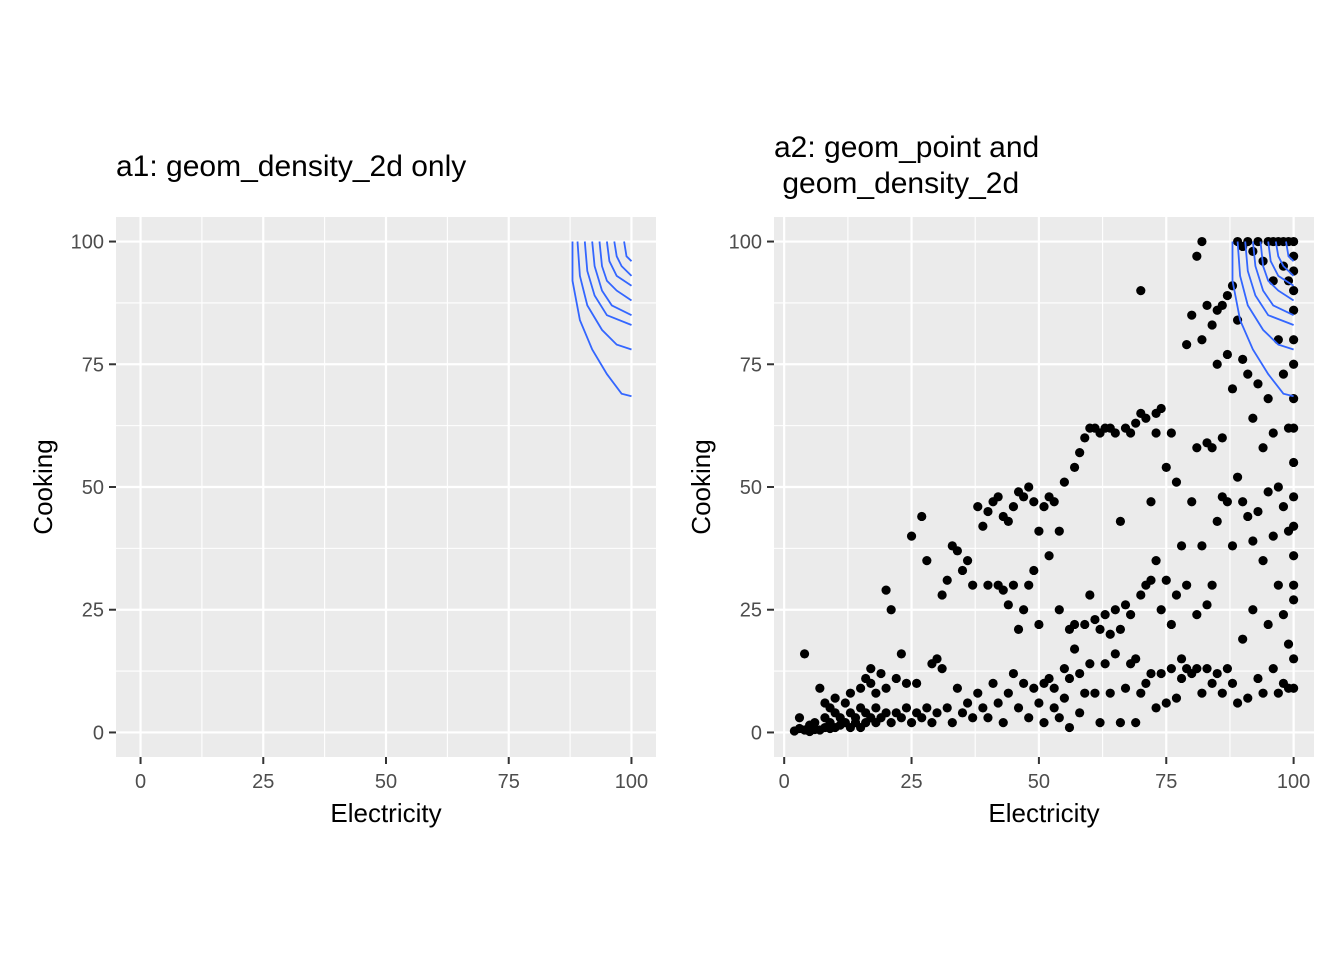 The image size is (1344, 960). Describe the element at coordinates (509, 782) in the screenshot. I see `x-tick-label: 75` at that location.